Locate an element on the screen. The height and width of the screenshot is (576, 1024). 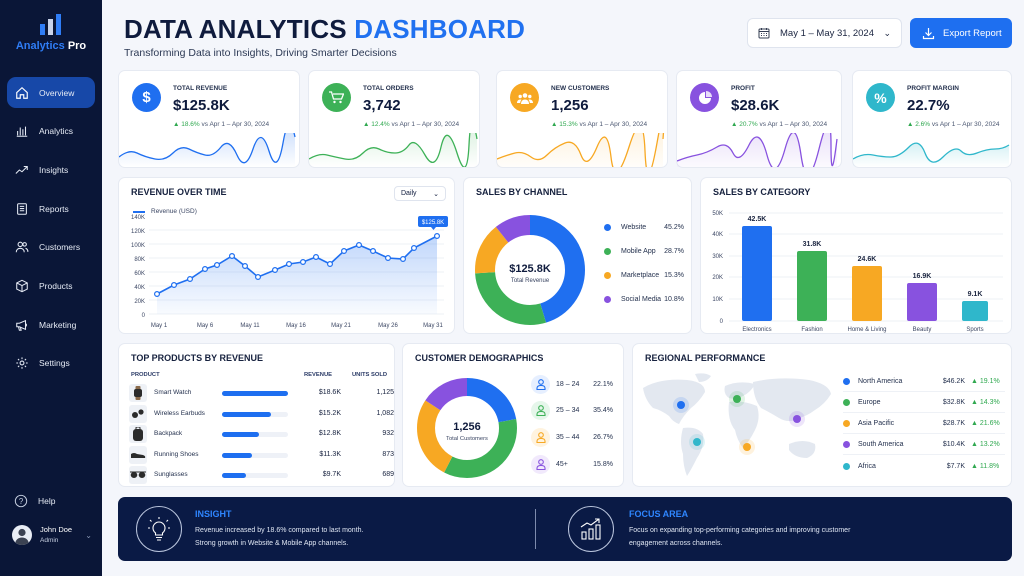
sidebar-item-analytics: Analytics is located at coordinates (51, 131).